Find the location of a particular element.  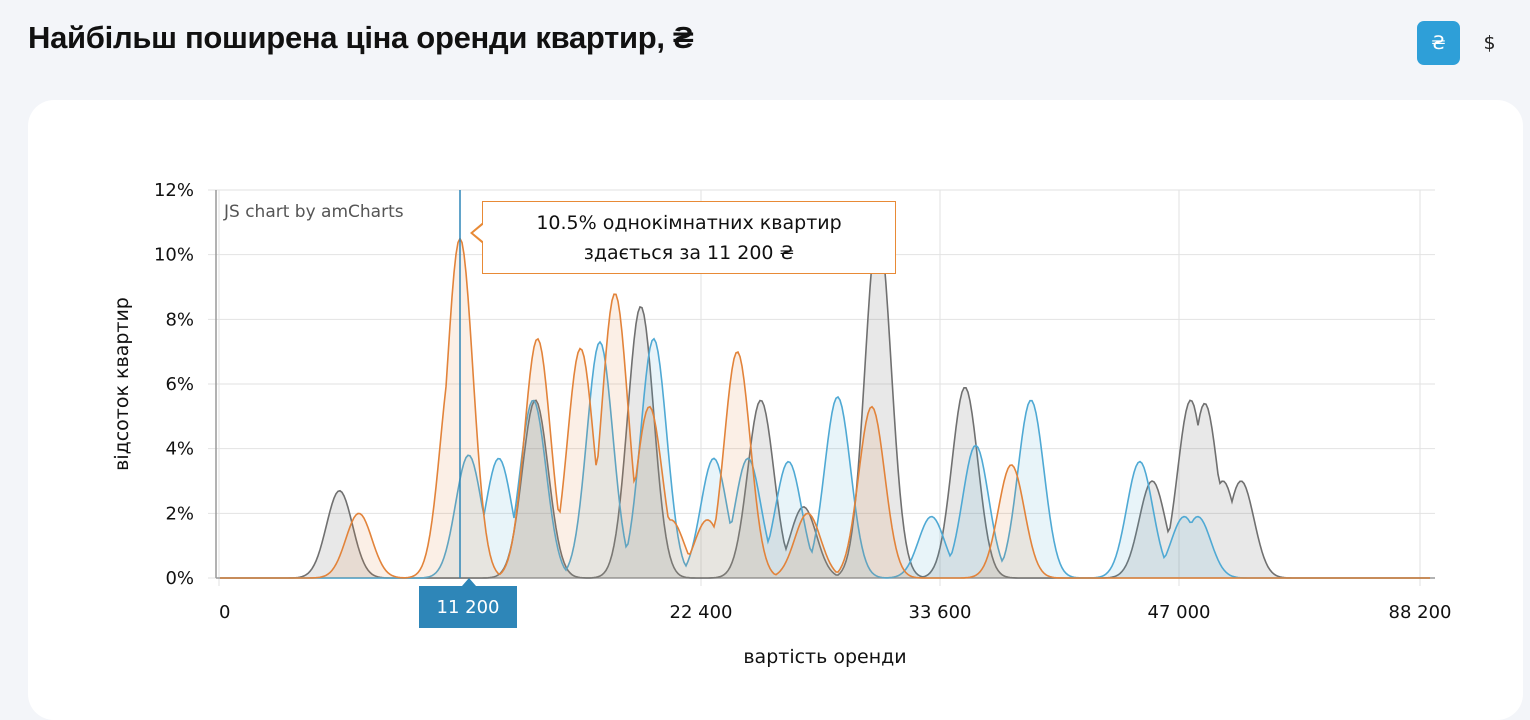

y-tick-label: 12% is located at coordinates (174, 190).